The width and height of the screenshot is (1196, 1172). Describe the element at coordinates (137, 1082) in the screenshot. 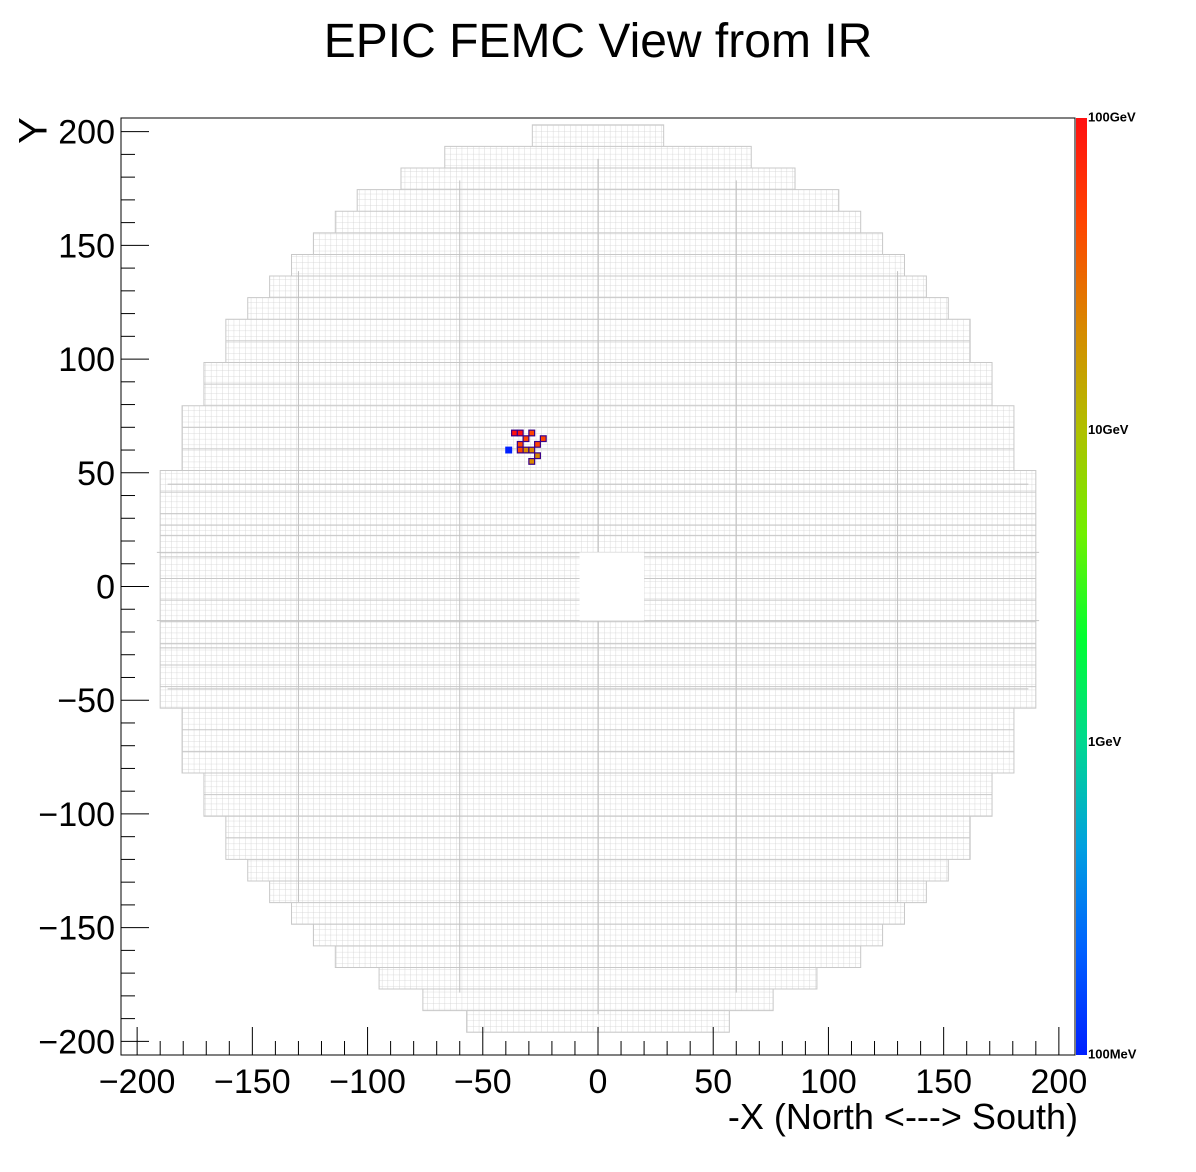

I see `x-tick-label: −200` at that location.